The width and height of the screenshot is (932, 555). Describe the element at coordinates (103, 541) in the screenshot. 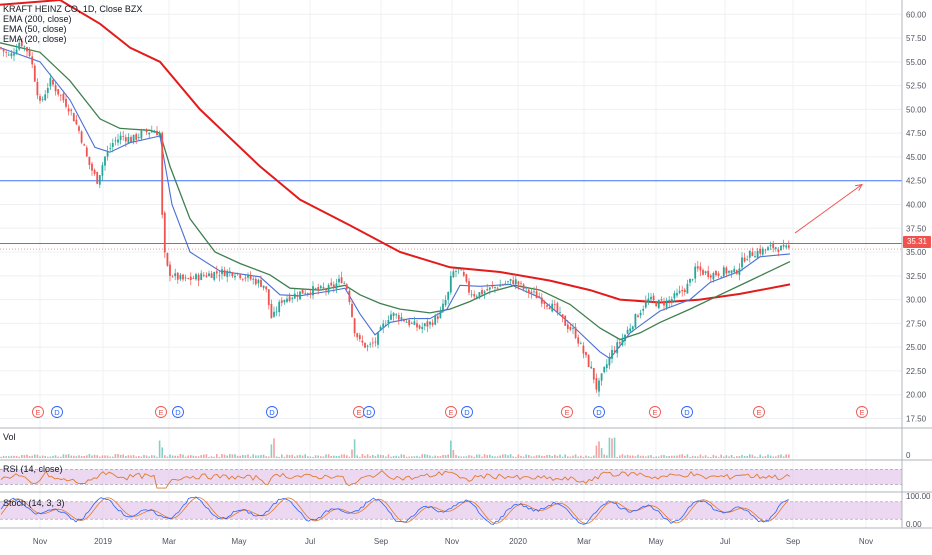

I see `x-tick-label: 2019` at that location.